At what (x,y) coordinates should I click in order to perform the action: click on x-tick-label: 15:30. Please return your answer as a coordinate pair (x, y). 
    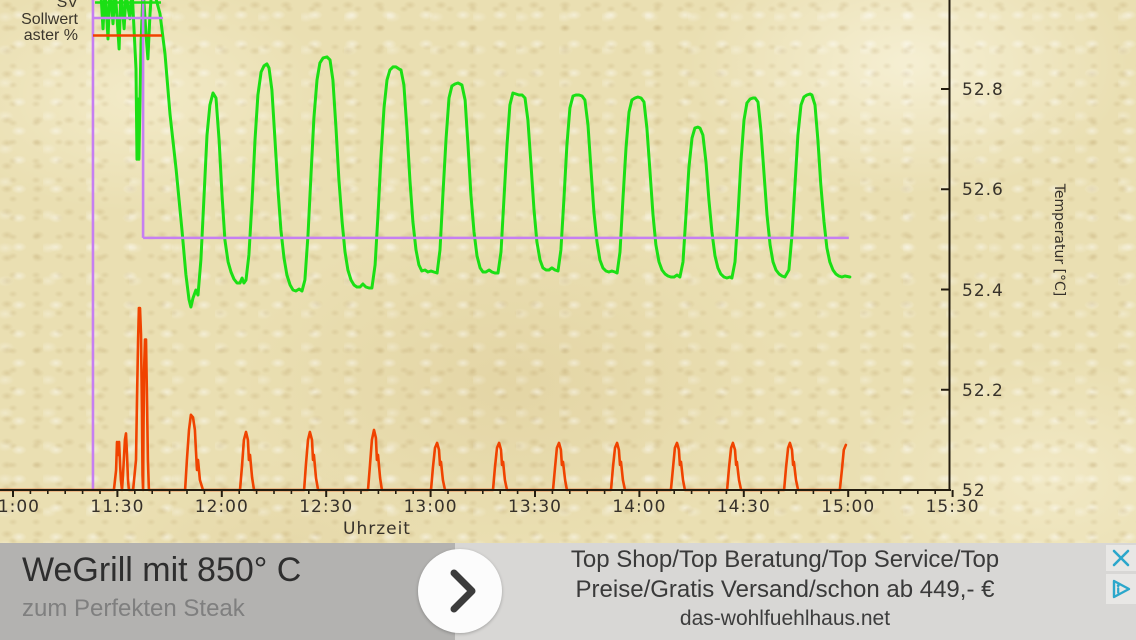
    Looking at the image, I should click on (952, 507).